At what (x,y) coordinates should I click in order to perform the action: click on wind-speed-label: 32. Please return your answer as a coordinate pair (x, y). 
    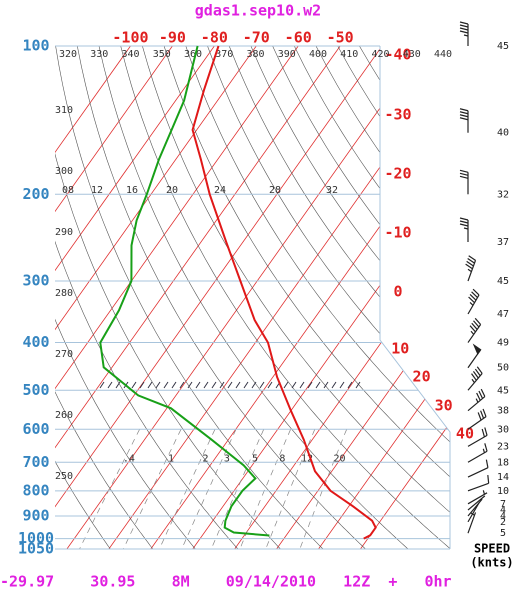
    Looking at the image, I should click on (503, 194).